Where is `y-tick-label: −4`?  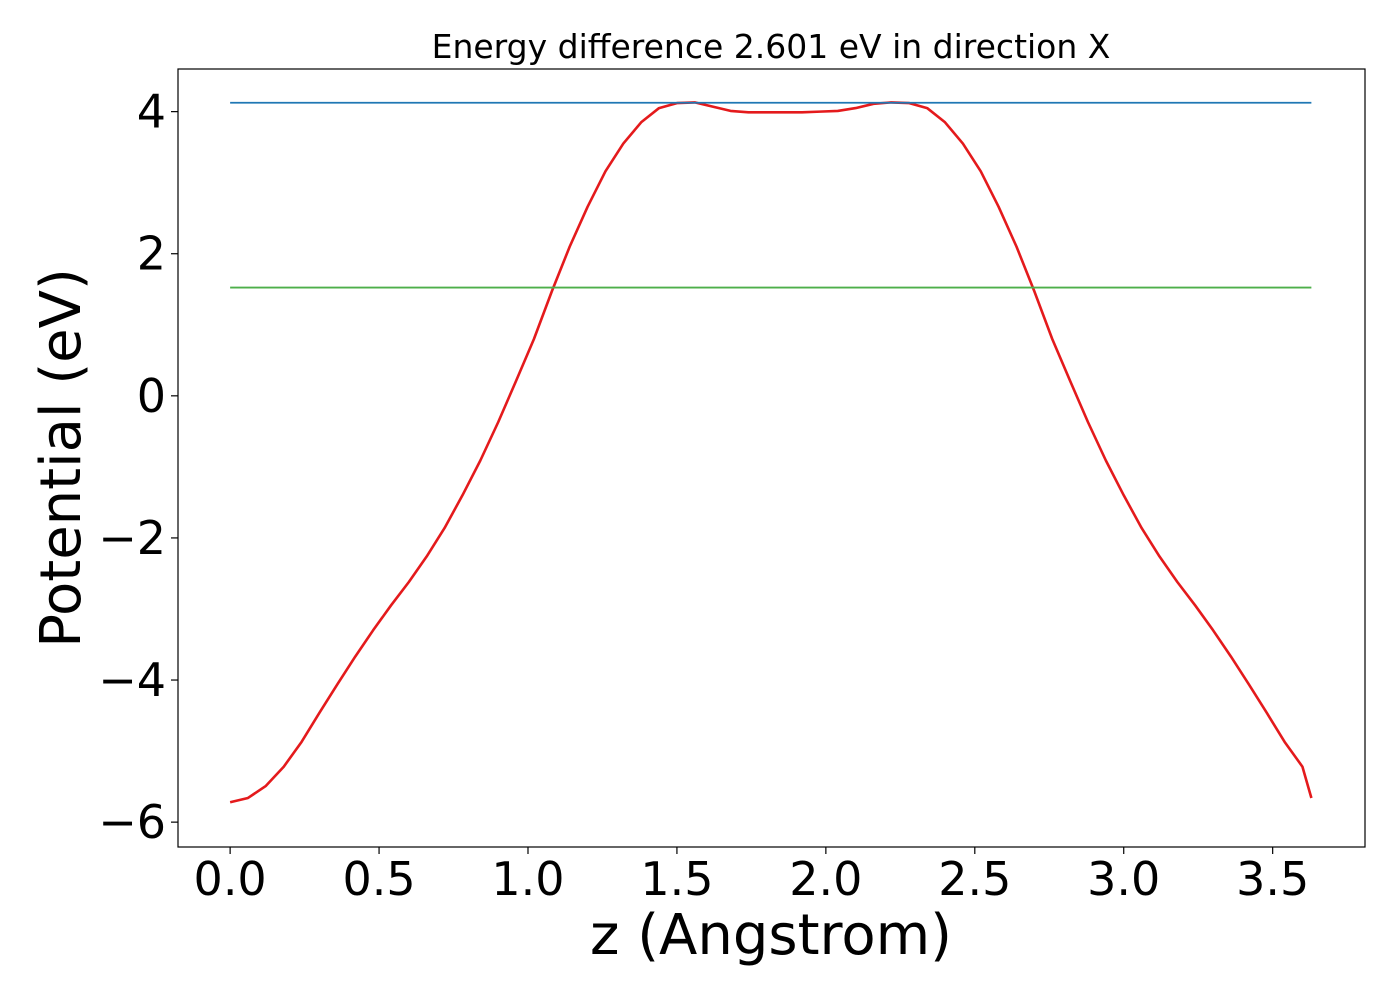 y-tick-label: −4 is located at coordinates (132, 680).